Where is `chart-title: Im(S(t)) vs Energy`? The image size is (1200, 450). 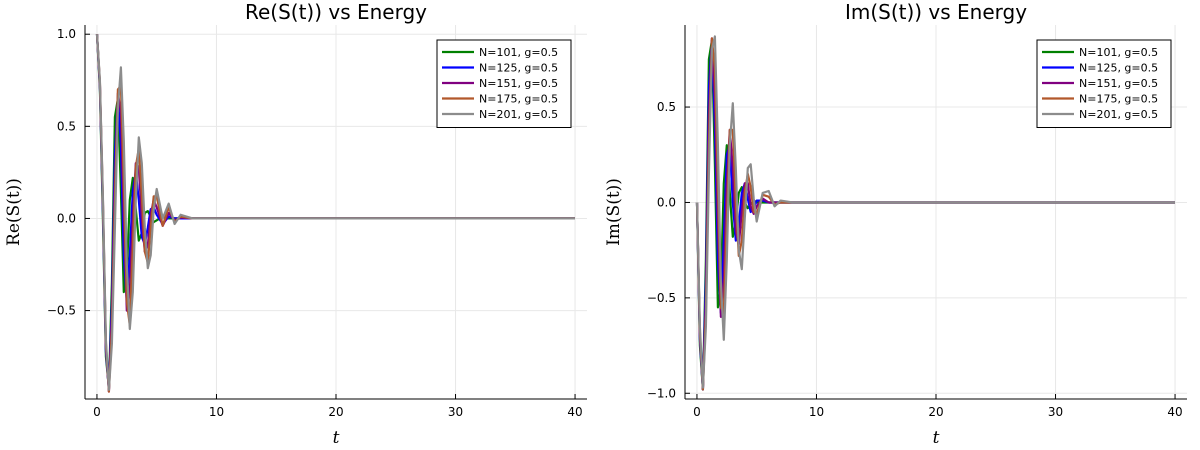 chart-title: Im(S(t)) vs Energy is located at coordinates (936, 12).